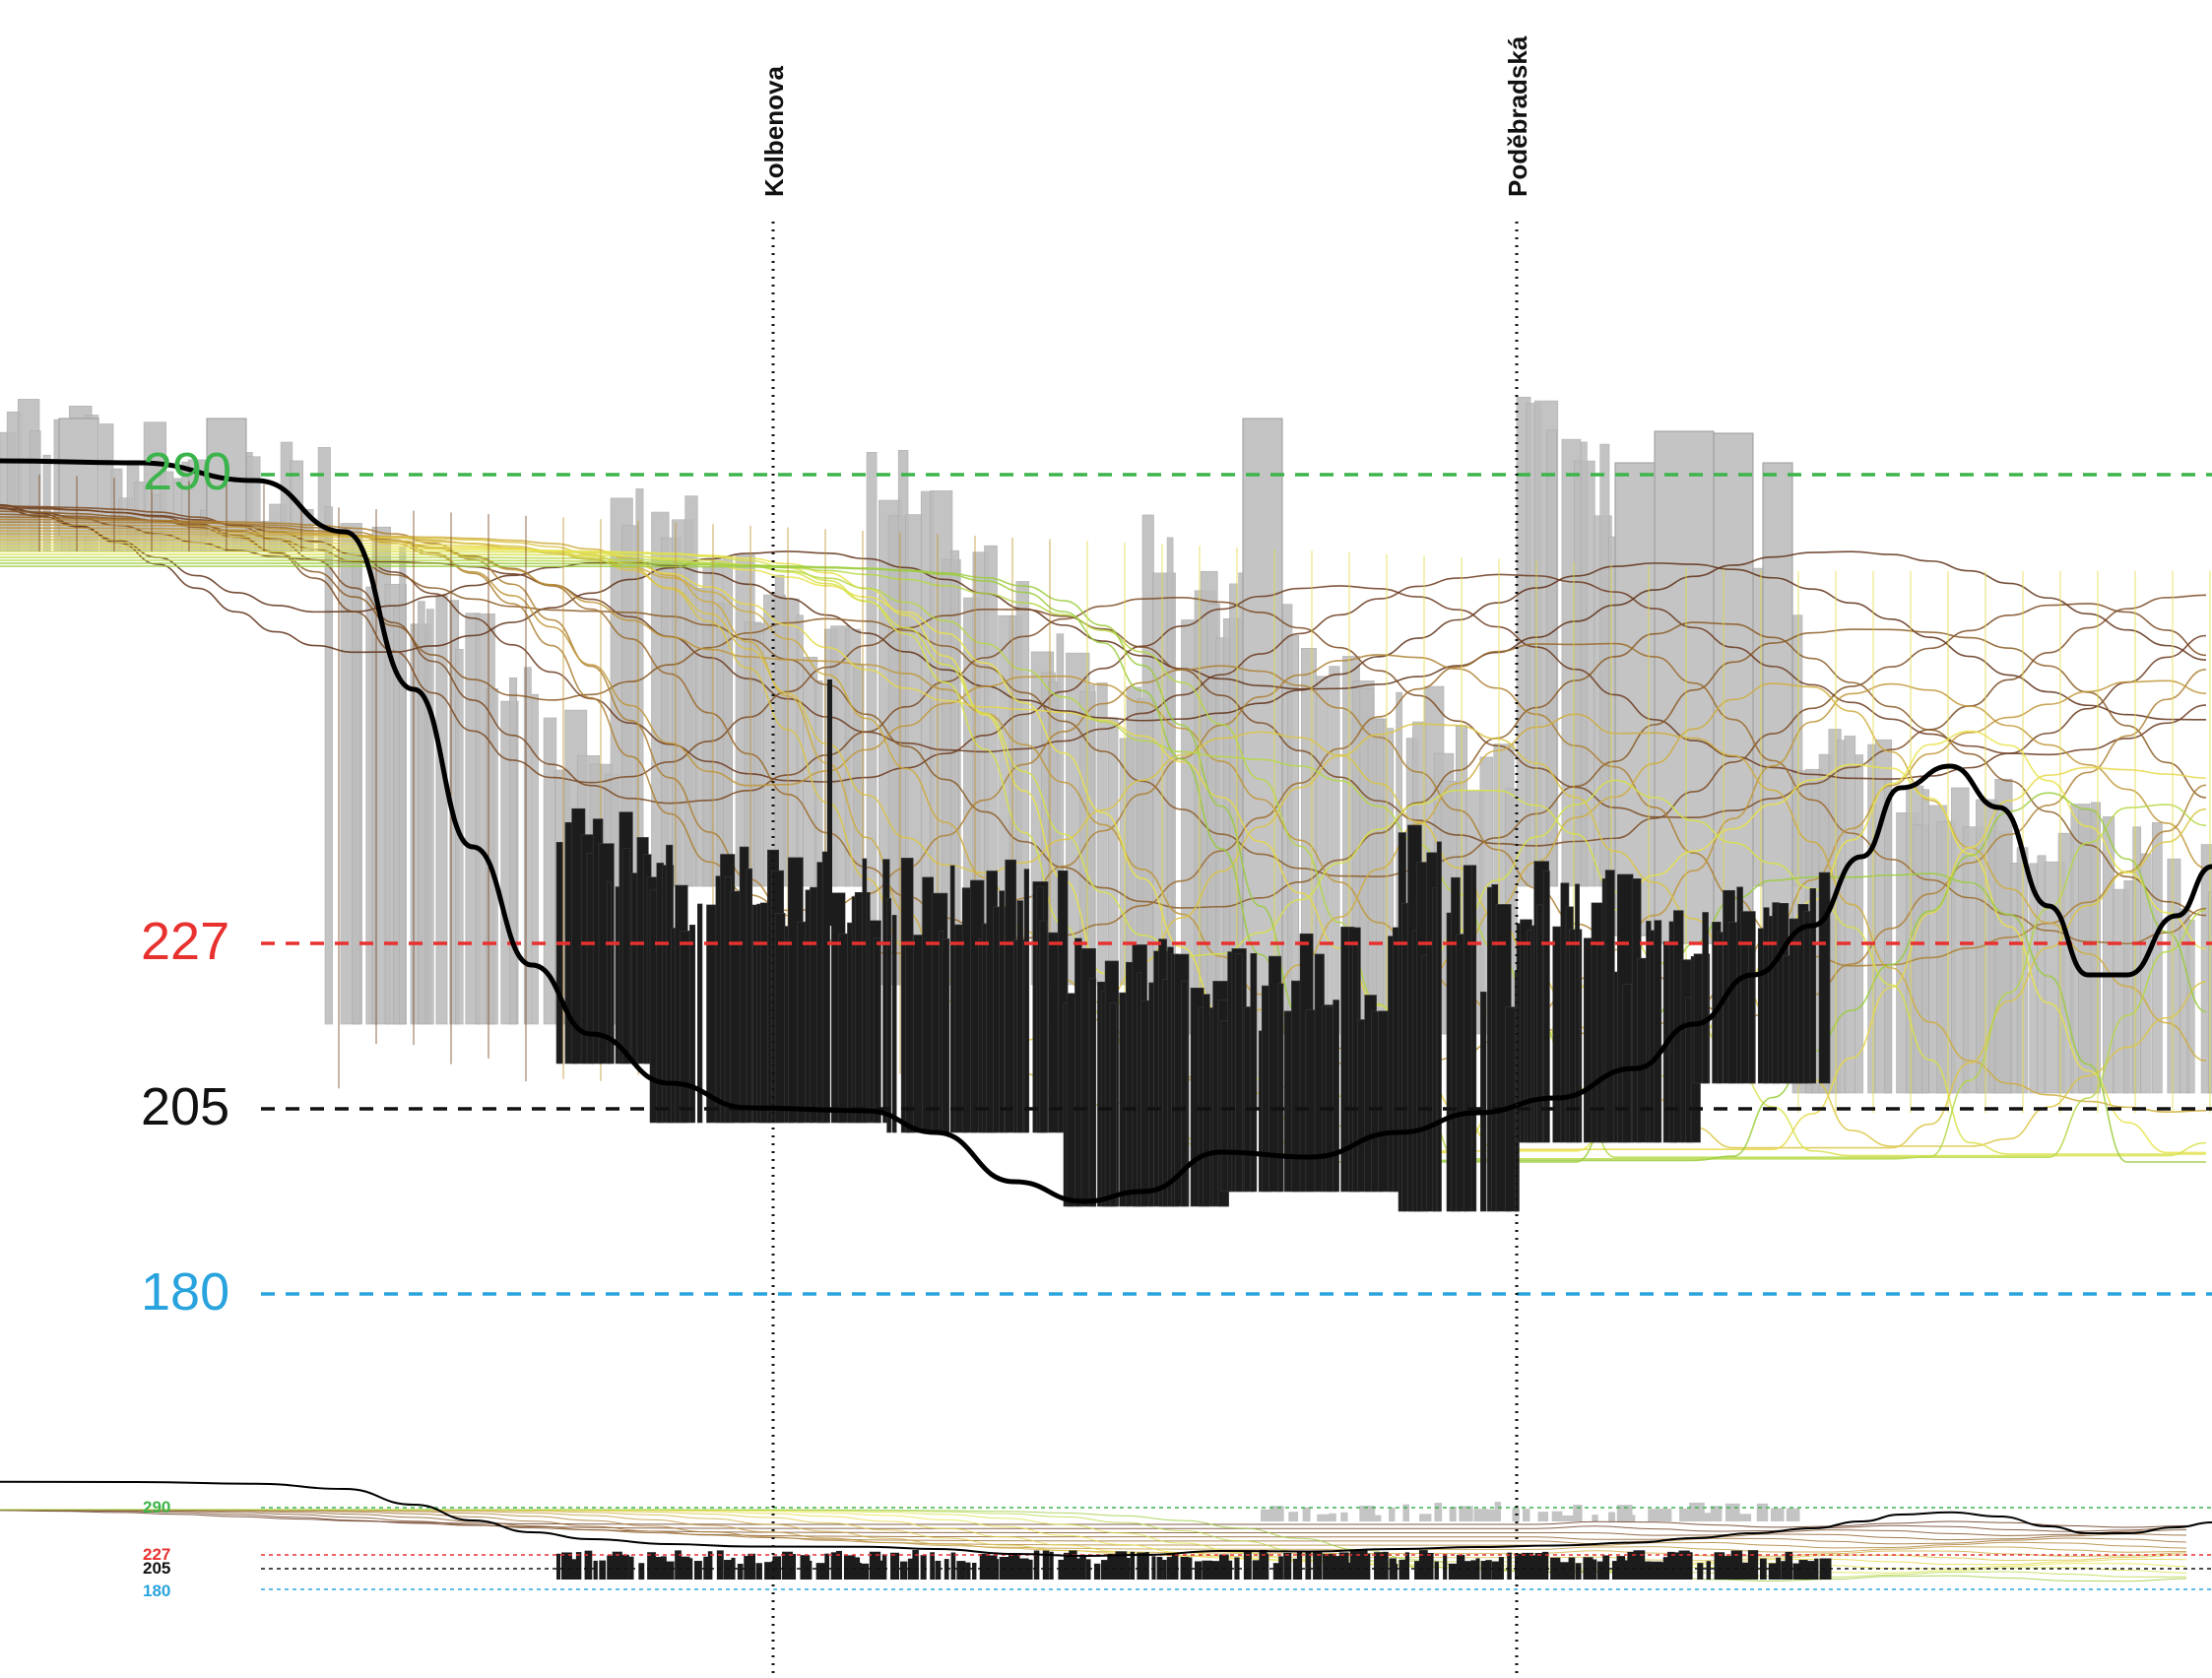 The height and width of the screenshot is (1678, 2212). What do you see at coordinates (774, 131) in the screenshot?
I see `street-label-kolbenova: Kolbenova` at bounding box center [774, 131].